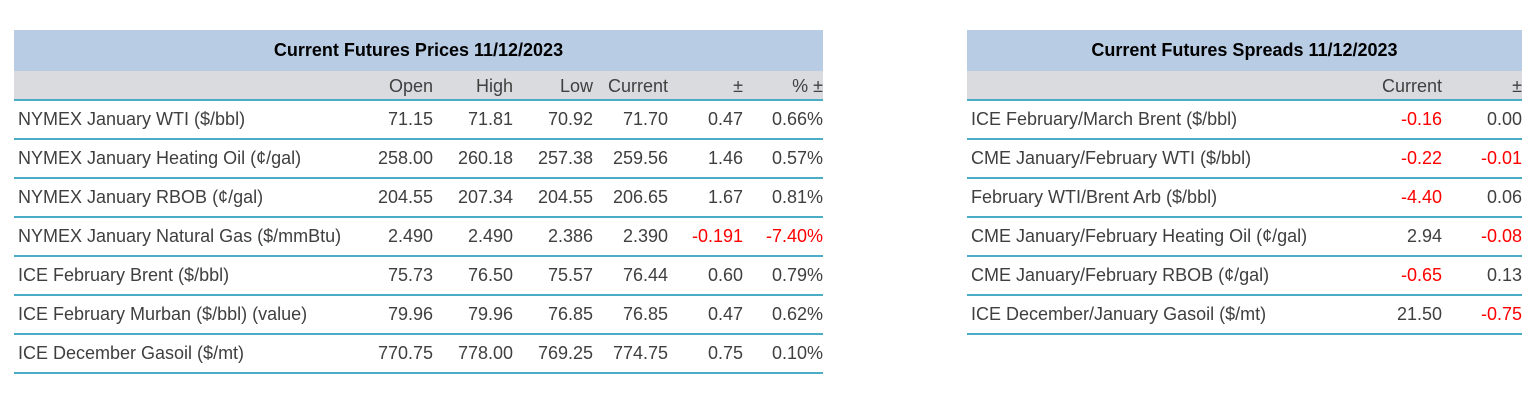  I want to click on row-label: ICE December Gasoil ($/mt), so click(131, 353).